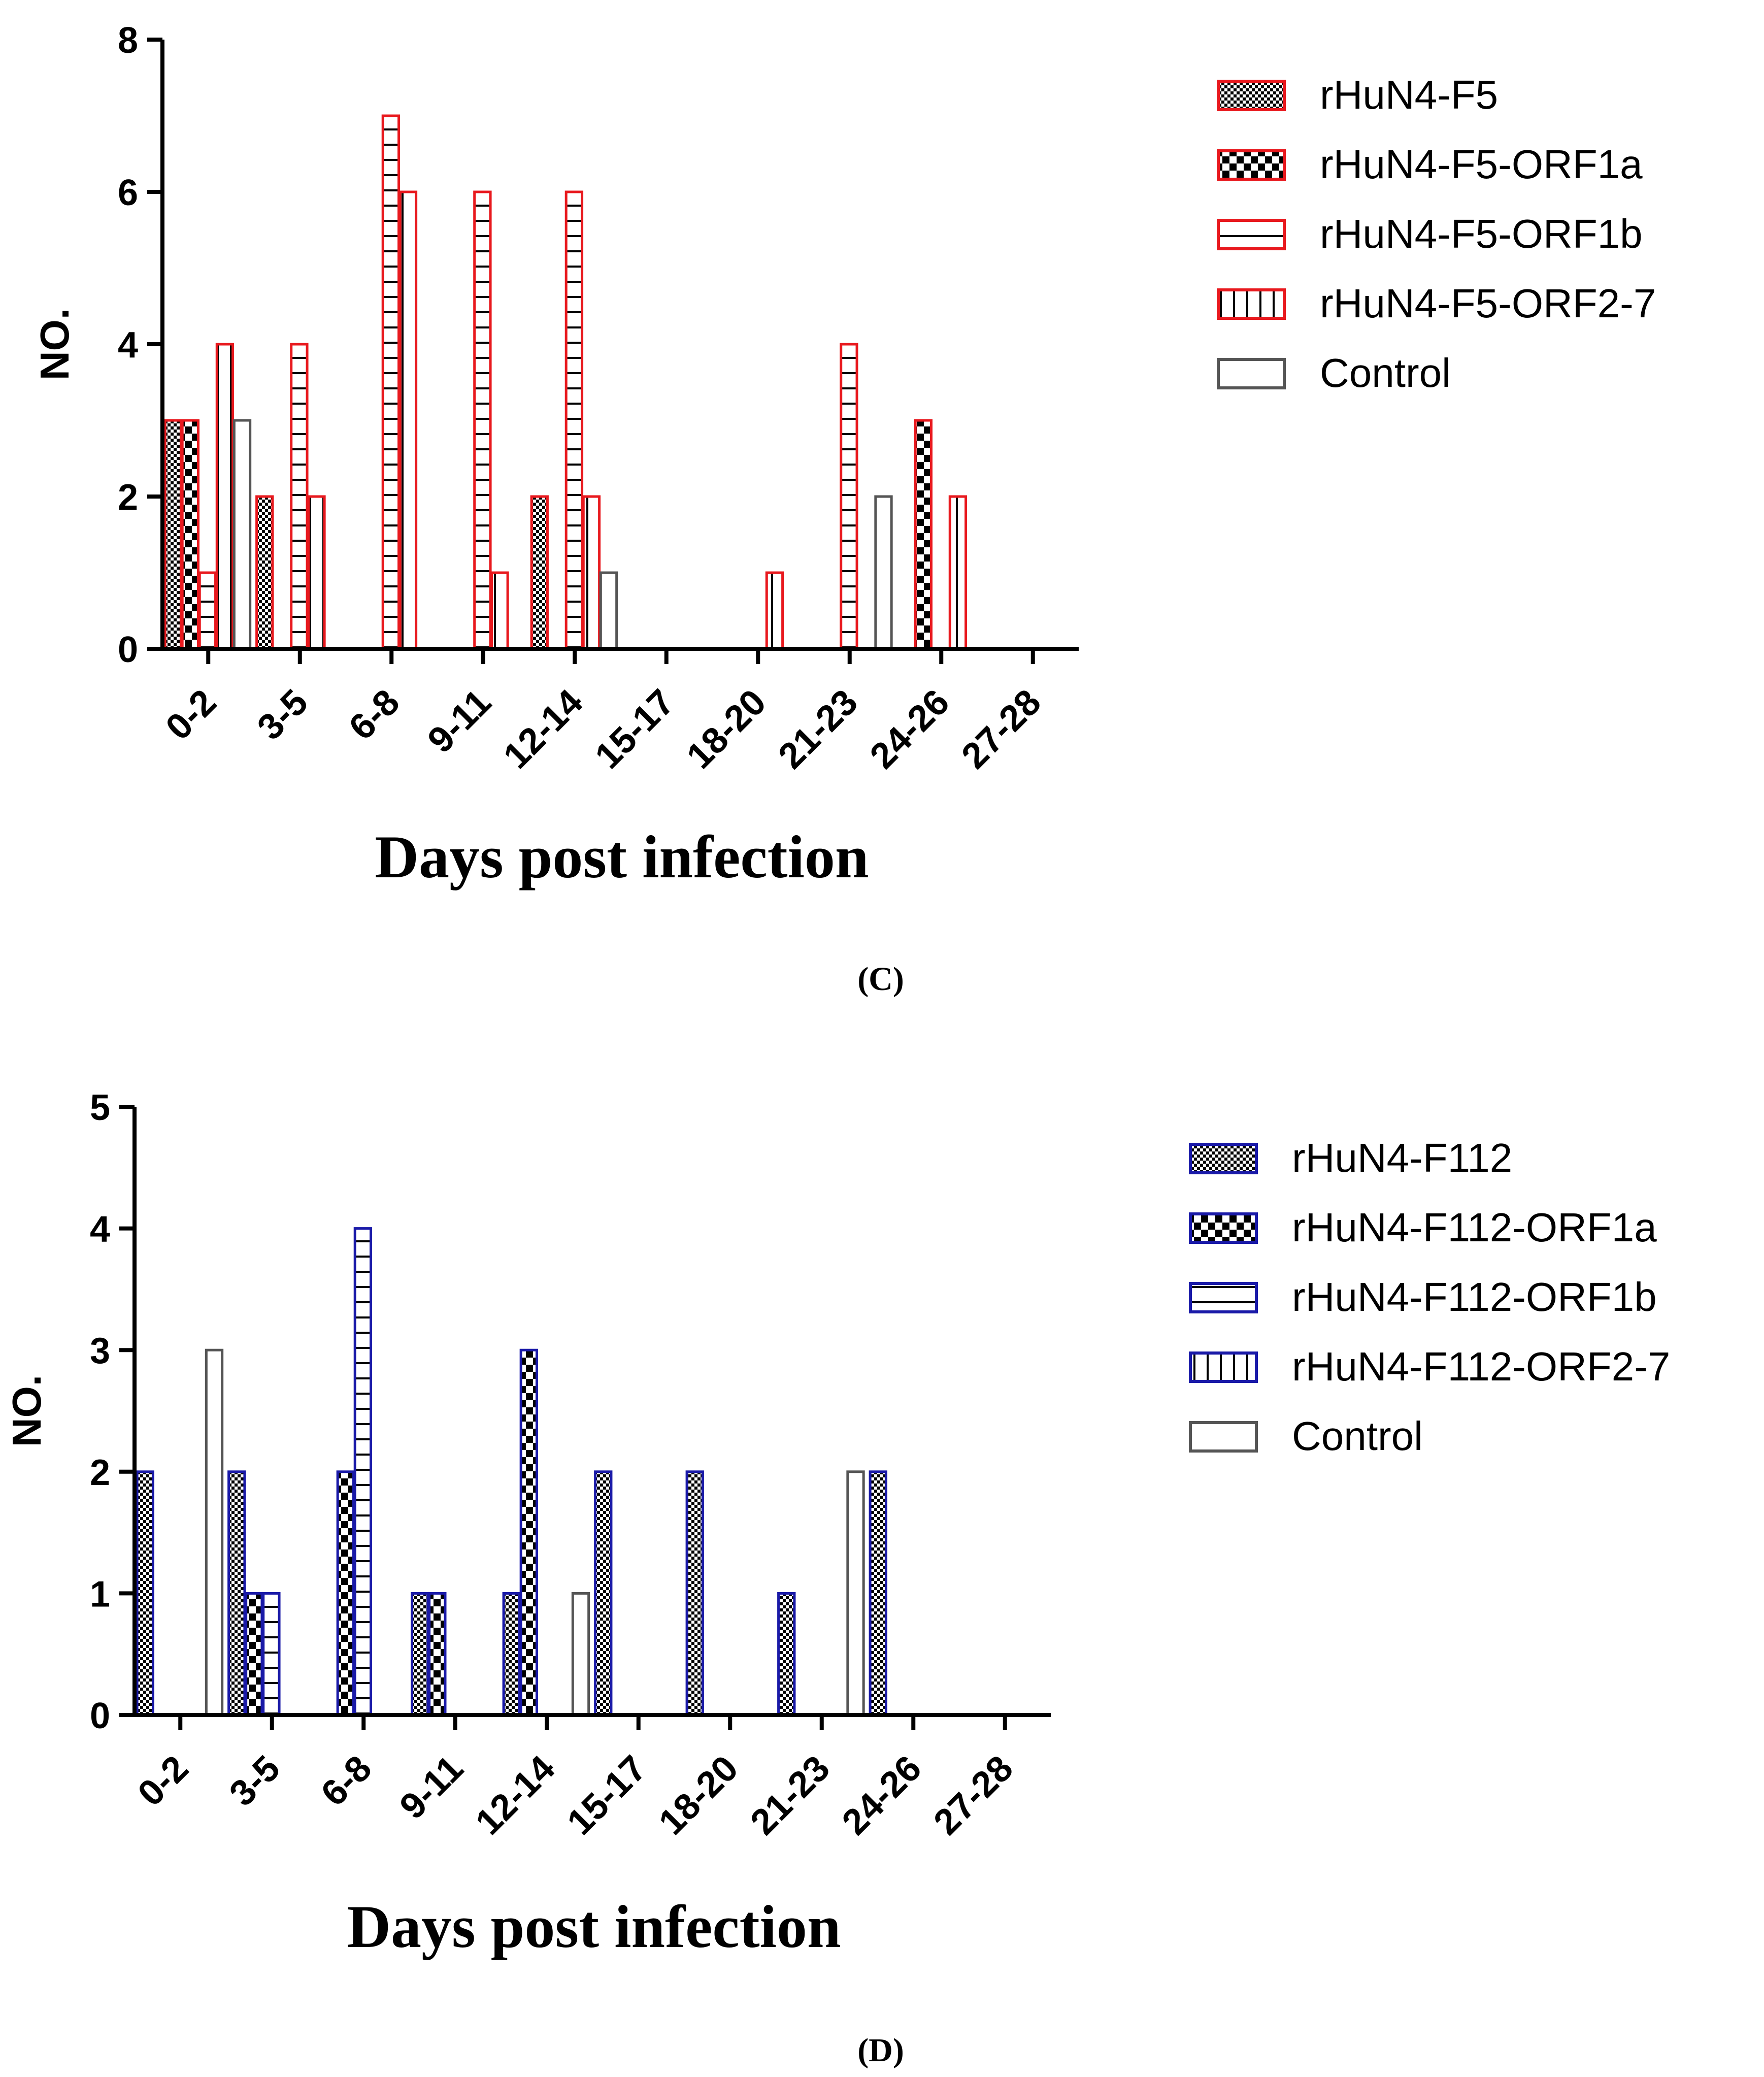  Describe the element at coordinates (128, 40) in the screenshot. I see `y-tick-label-c-8: 8` at that location.